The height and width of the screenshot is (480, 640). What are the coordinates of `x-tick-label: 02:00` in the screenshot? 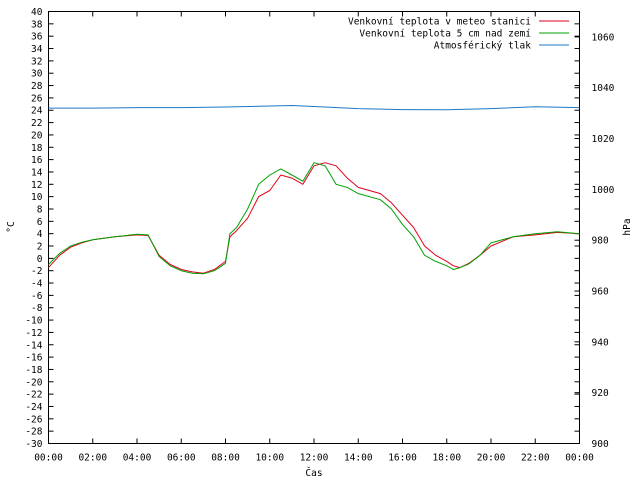 It's located at (92, 458).